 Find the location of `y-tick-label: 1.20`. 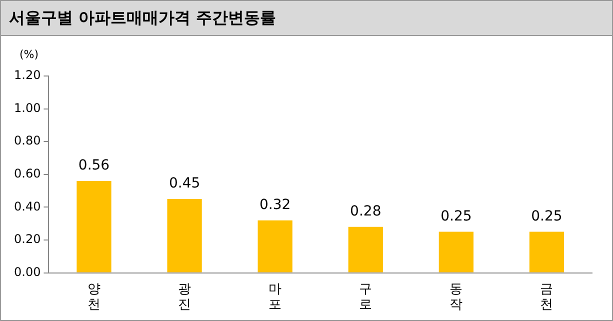

y-tick-label: 1.20 is located at coordinates (27, 75).